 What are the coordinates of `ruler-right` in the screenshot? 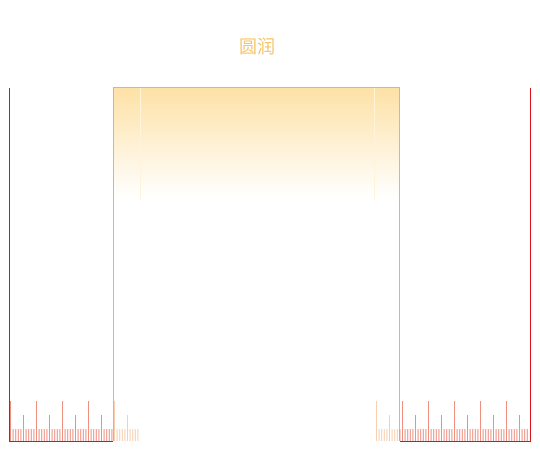 It's located at (452, 421).